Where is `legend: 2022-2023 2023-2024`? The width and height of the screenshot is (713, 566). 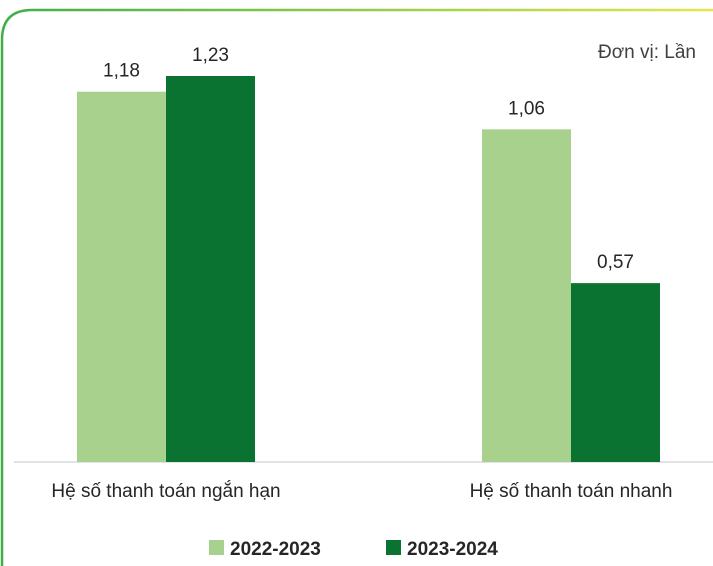 legend: 2022-2023 2023-2024 is located at coordinates (353, 549).